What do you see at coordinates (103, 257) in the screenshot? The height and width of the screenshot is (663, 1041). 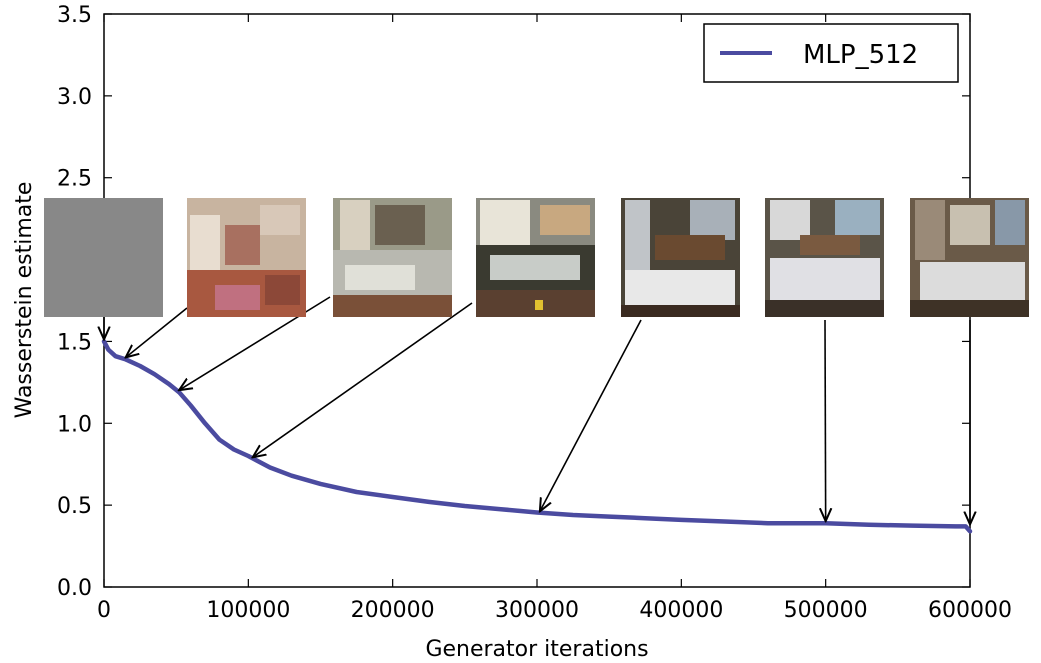 I see `sample-image-noise` at bounding box center [103, 257].